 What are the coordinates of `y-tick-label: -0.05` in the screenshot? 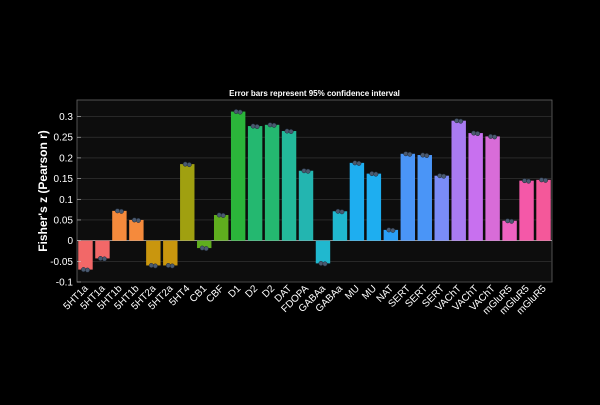 It's located at (61, 262).